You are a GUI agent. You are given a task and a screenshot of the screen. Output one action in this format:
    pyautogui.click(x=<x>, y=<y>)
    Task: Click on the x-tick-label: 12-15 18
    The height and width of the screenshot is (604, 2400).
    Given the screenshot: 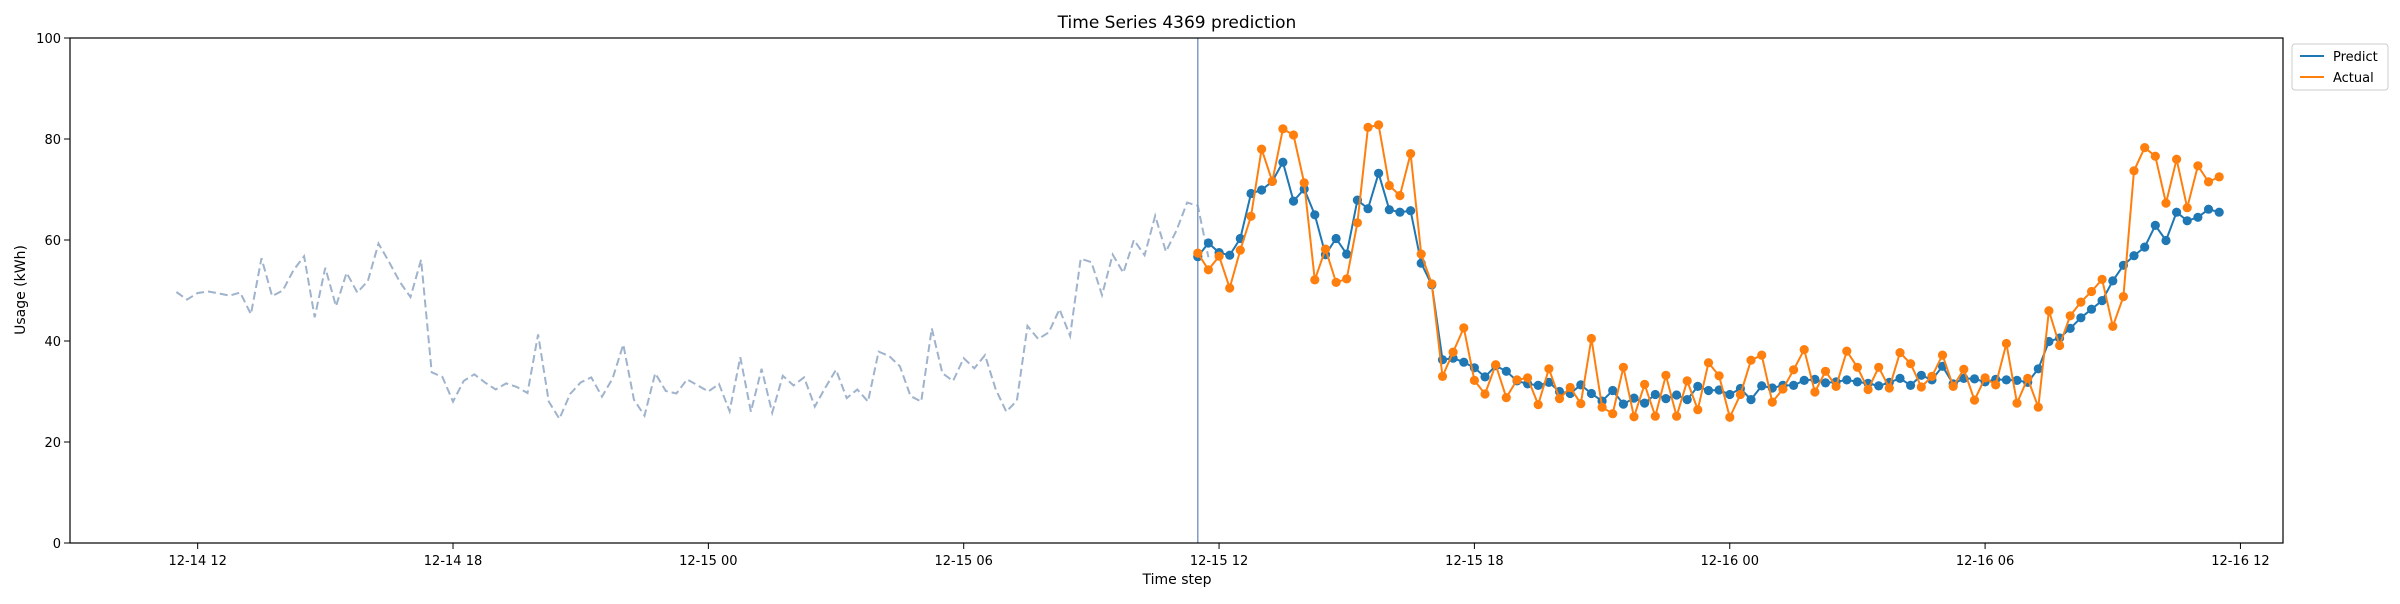 What is the action you would take?
    pyautogui.click(x=1474, y=561)
    